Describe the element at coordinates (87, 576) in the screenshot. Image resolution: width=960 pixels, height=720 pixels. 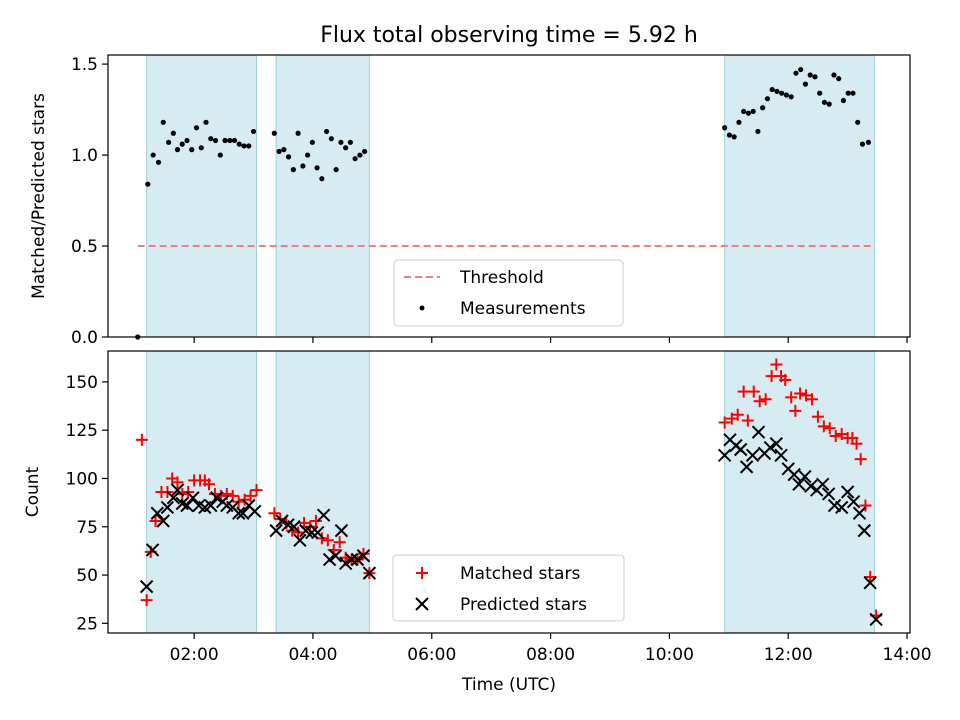
I see `y-tick-label: 50` at that location.